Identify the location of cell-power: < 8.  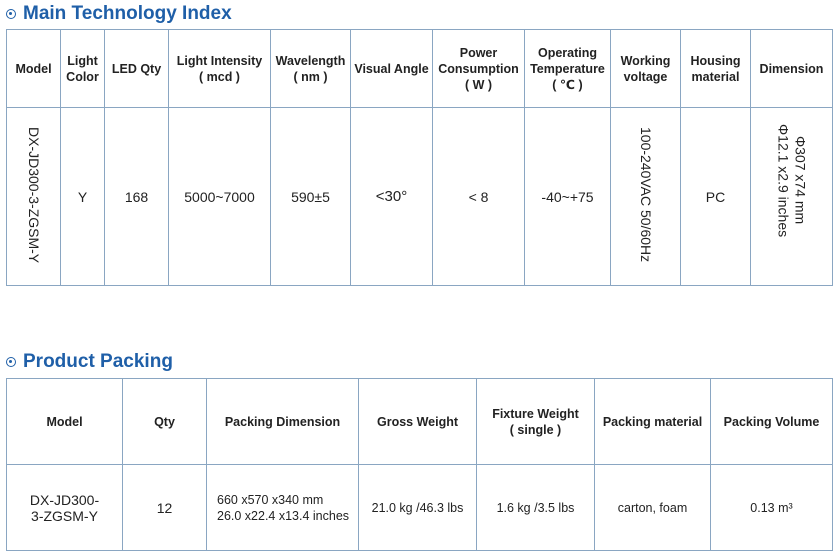
(478, 196).